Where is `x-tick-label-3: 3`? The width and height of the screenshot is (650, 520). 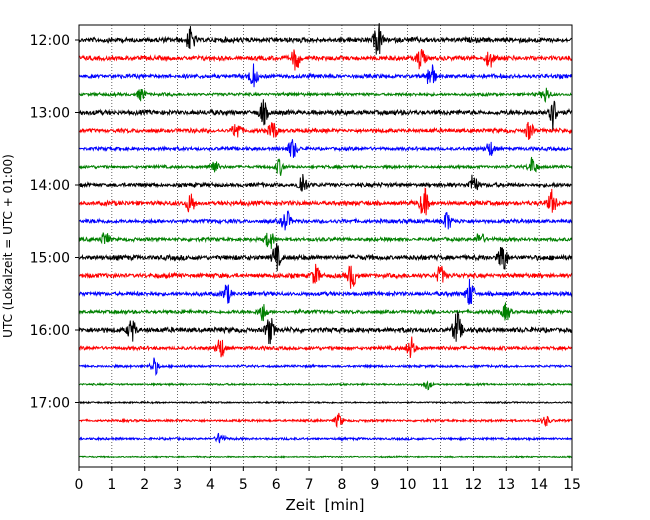 x-tick-label-3: 3 is located at coordinates (177, 485).